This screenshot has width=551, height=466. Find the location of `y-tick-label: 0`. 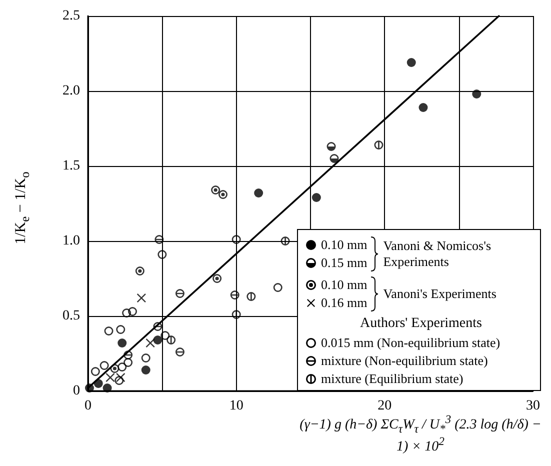

y-tick-label: 0 is located at coordinates (76, 391).